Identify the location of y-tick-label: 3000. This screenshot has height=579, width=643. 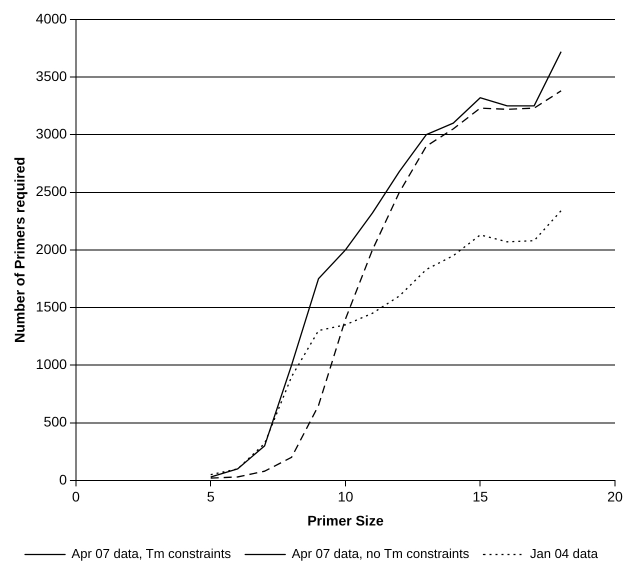
(52, 134).